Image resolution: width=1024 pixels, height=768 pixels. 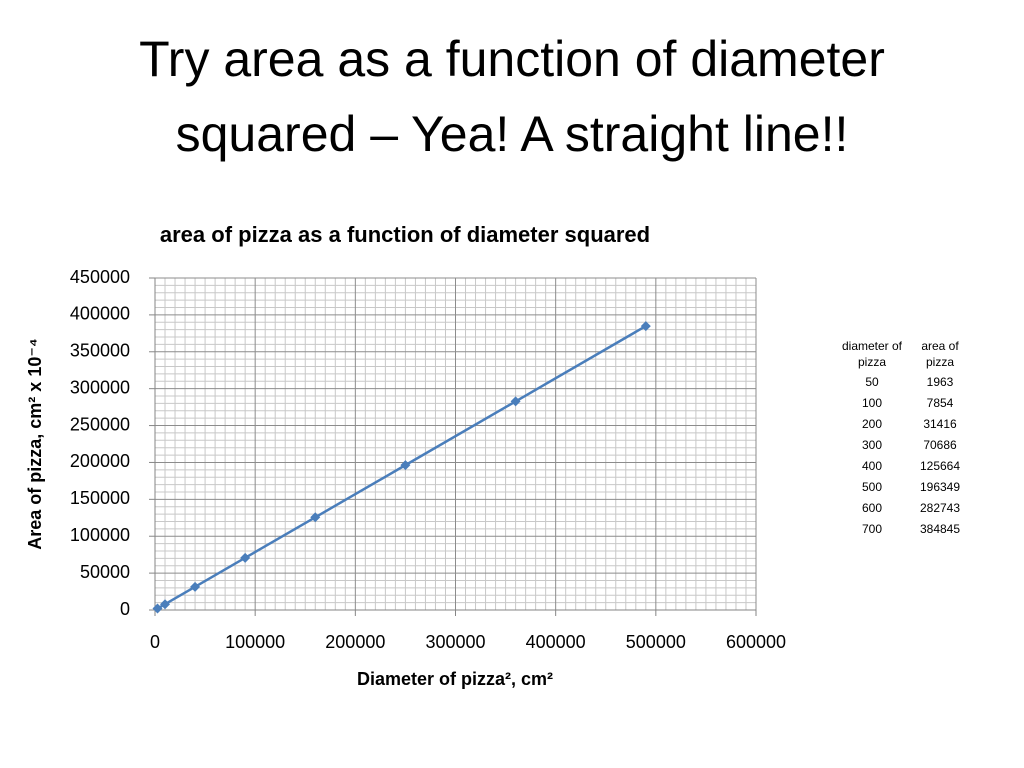 I want to click on table-cell: 384845, so click(x=940, y=529).